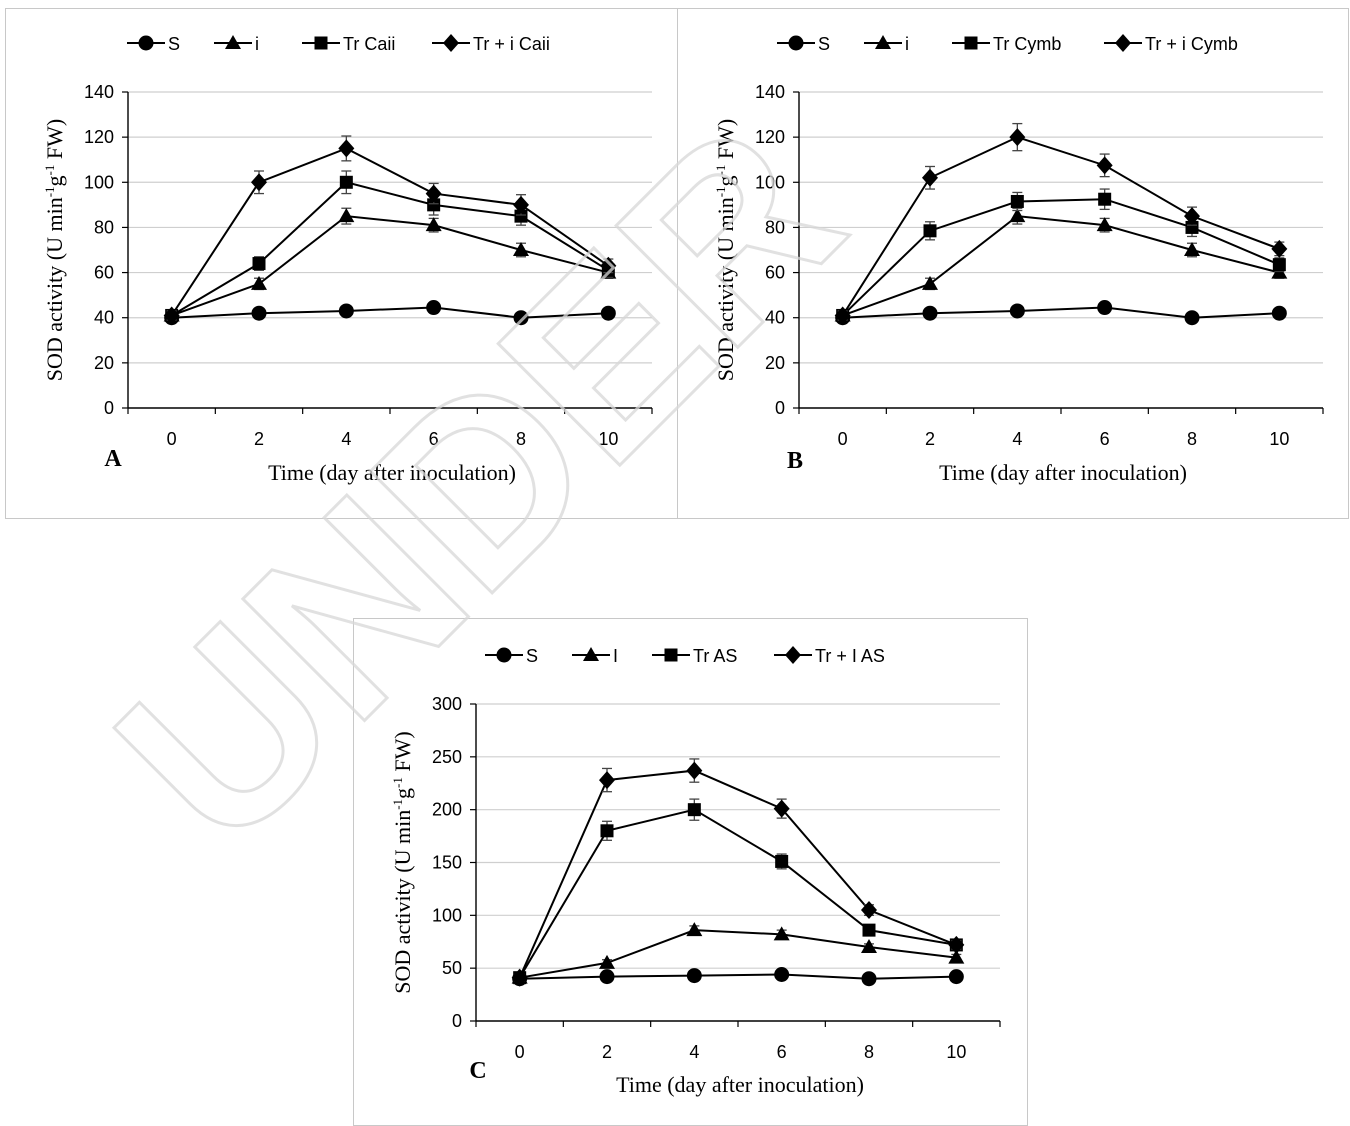 This screenshot has width=1350, height=1126. What do you see at coordinates (850, 656) in the screenshot?
I see `legend-label: Tr + I AS` at bounding box center [850, 656].